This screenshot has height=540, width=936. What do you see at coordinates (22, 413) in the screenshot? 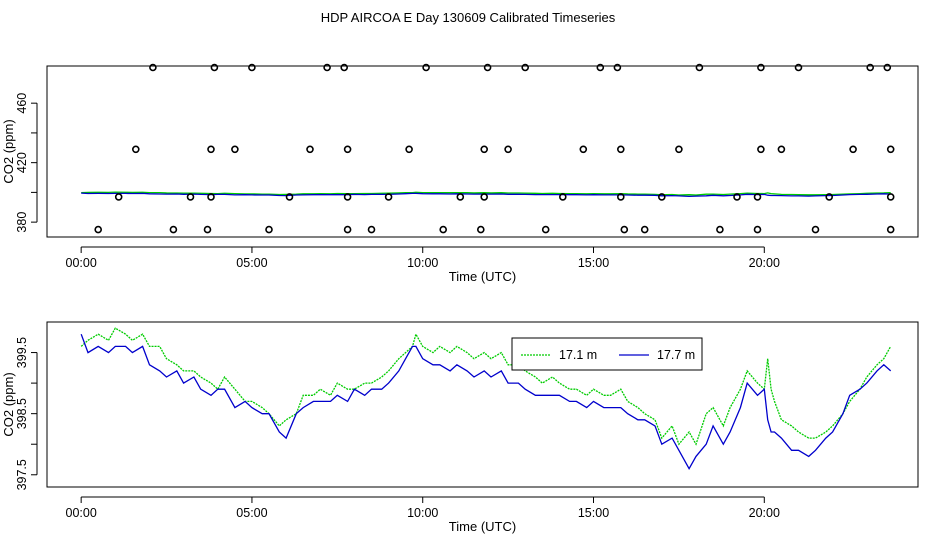
I see `y-tick-label: 398.5` at bounding box center [22, 413].